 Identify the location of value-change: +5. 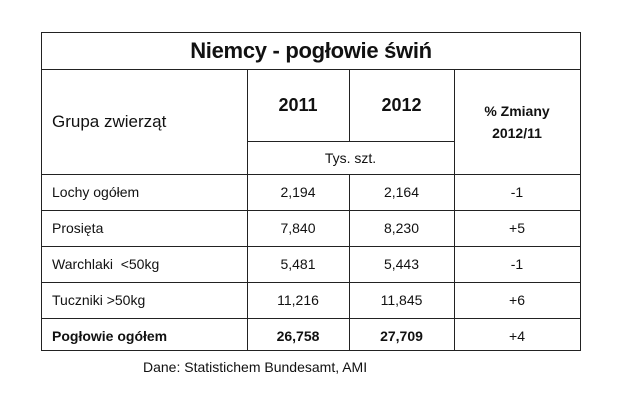
(517, 228).